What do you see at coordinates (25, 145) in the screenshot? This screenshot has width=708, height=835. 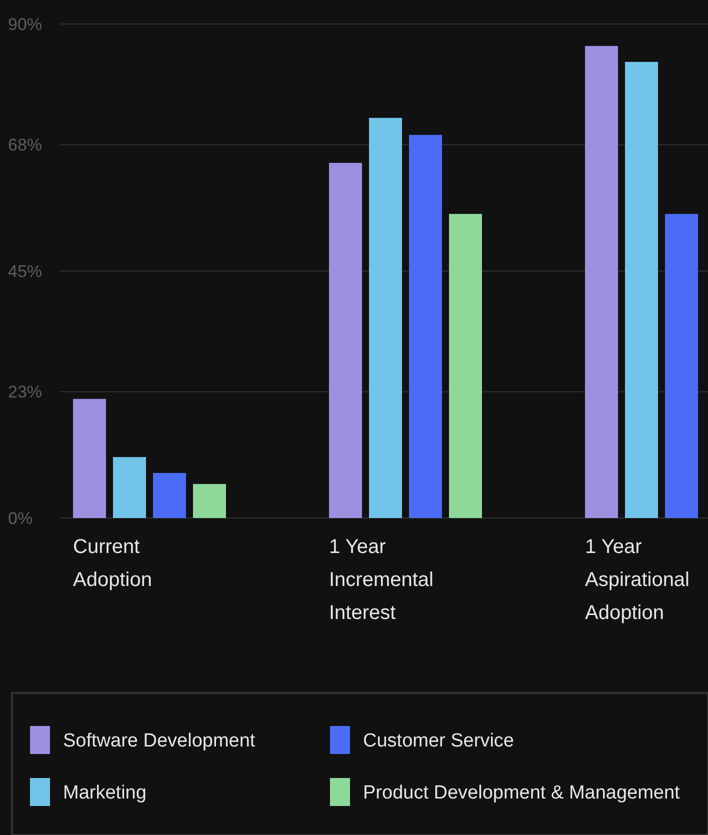 I see `y-tick-label: 68%` at bounding box center [25, 145].